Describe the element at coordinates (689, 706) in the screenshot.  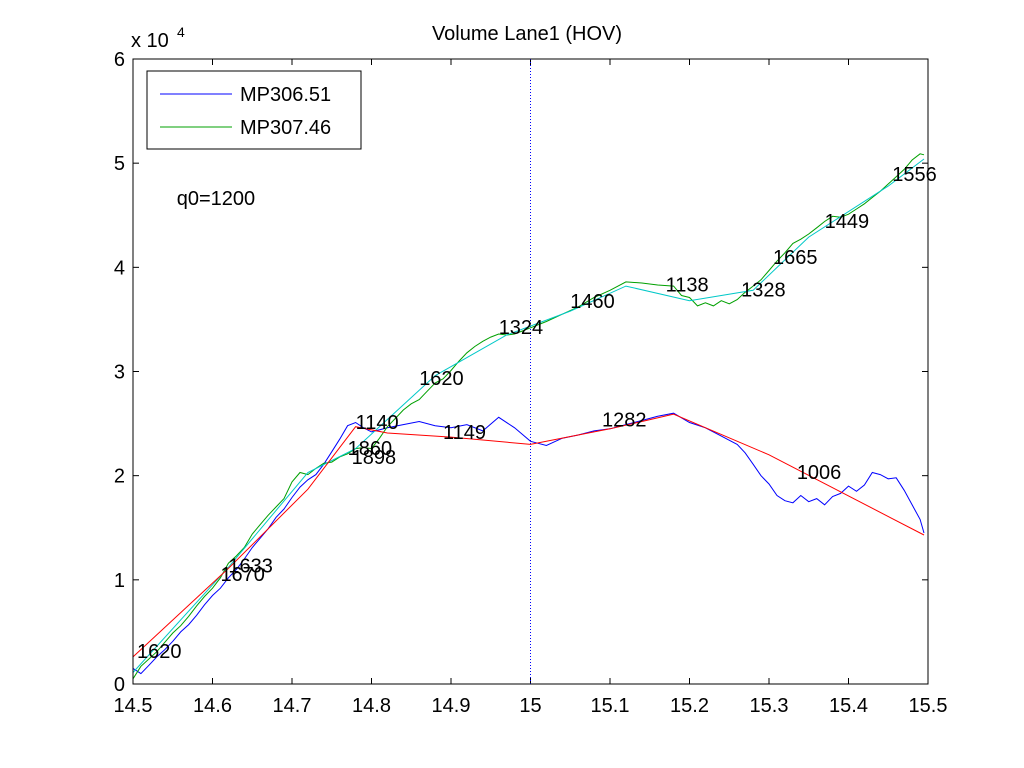
I see `x-tick-label: 15.2` at that location.